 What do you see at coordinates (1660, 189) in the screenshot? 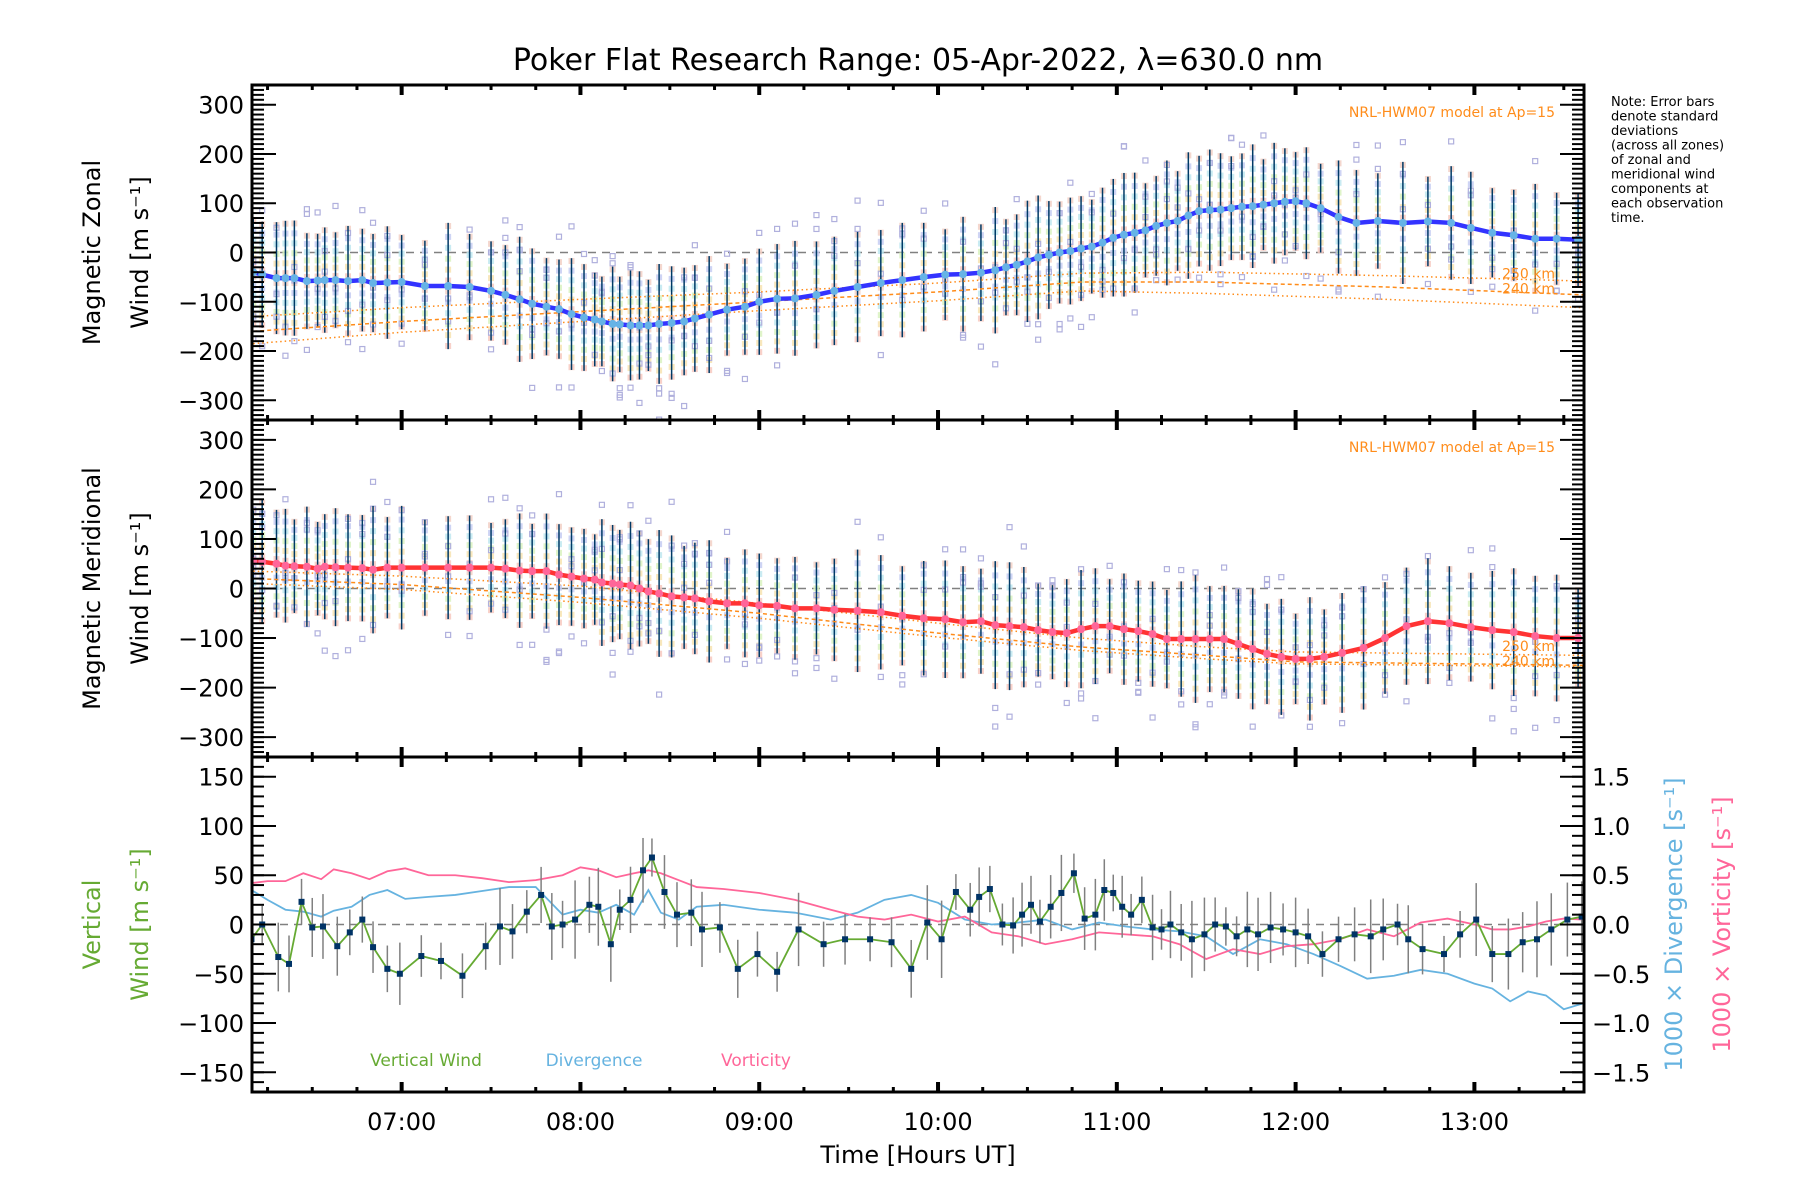
I see `note-line: components at` at bounding box center [1660, 189].